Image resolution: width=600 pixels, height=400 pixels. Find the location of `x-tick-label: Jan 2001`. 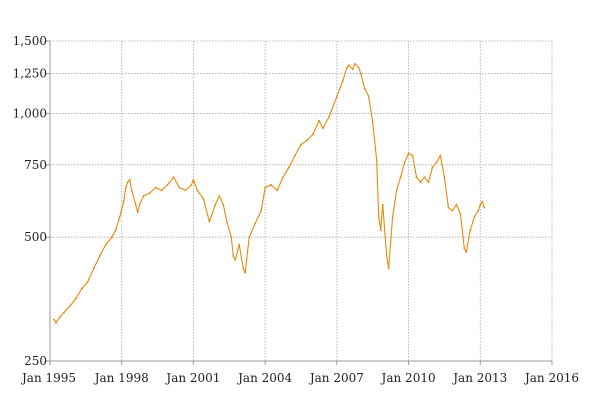

x-tick-label: Jan 2001 is located at coordinates (192, 378).